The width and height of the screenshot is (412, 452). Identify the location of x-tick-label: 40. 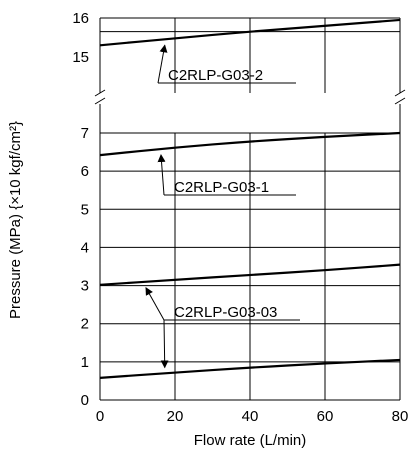
(250, 416).